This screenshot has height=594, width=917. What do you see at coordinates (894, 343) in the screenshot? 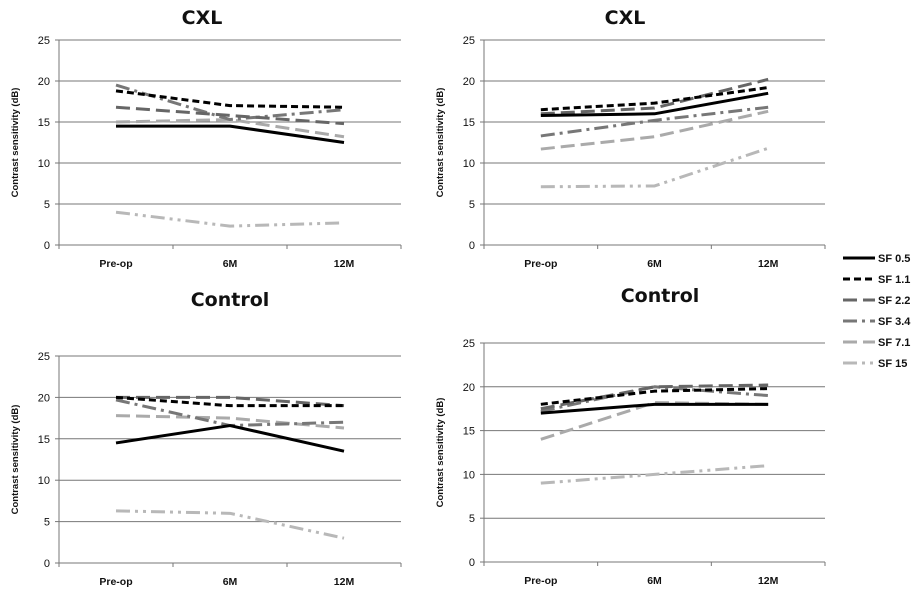
I see `legend-label: SF 7.1` at bounding box center [894, 343].